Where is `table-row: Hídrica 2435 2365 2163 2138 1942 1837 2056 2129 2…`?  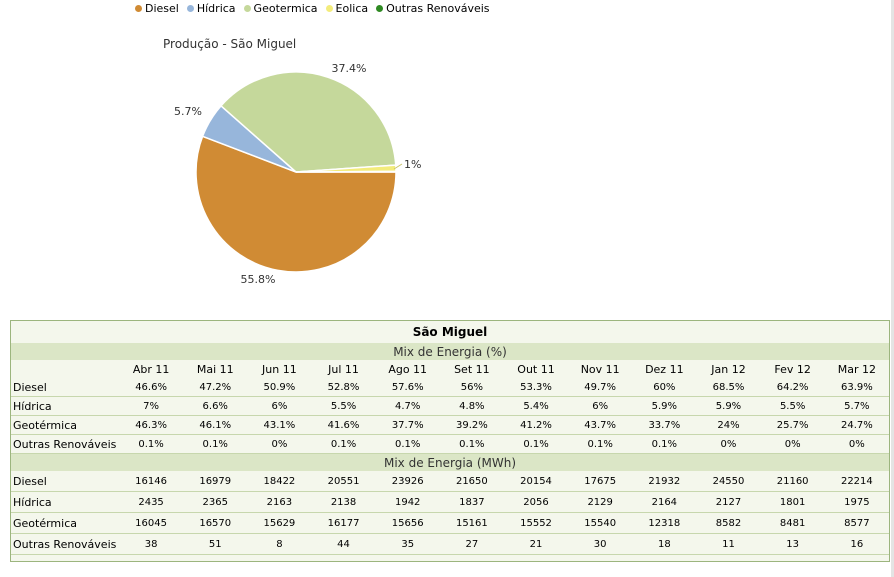
table-row: Hídrica 2435 2365 2163 2138 1942 1837 2056 2129 2… is located at coordinates (450, 502).